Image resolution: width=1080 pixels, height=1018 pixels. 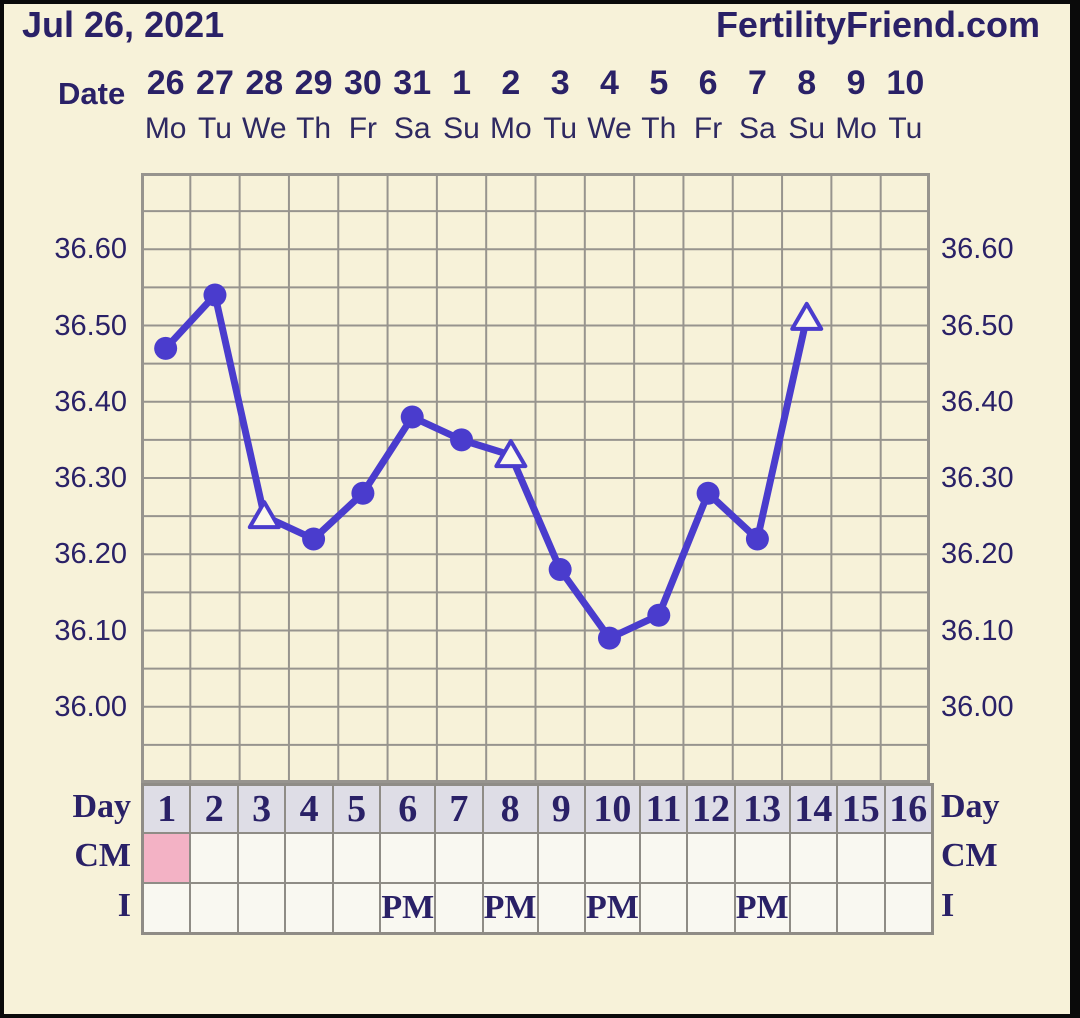 What do you see at coordinates (877, 24) in the screenshot?
I see `site-logo: FertilityFriend.com` at bounding box center [877, 24].